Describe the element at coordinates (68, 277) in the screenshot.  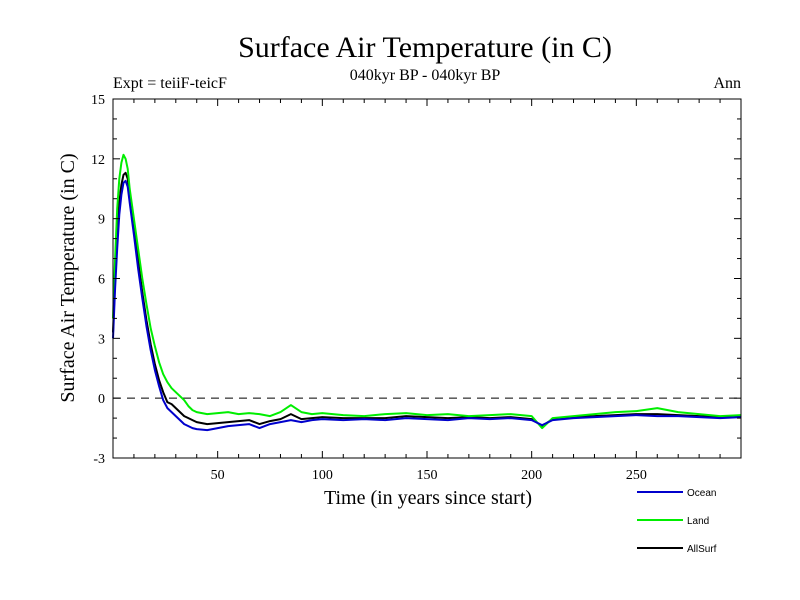
I see `y-axis-label: Surface Air Temperature (in C)` at that location.